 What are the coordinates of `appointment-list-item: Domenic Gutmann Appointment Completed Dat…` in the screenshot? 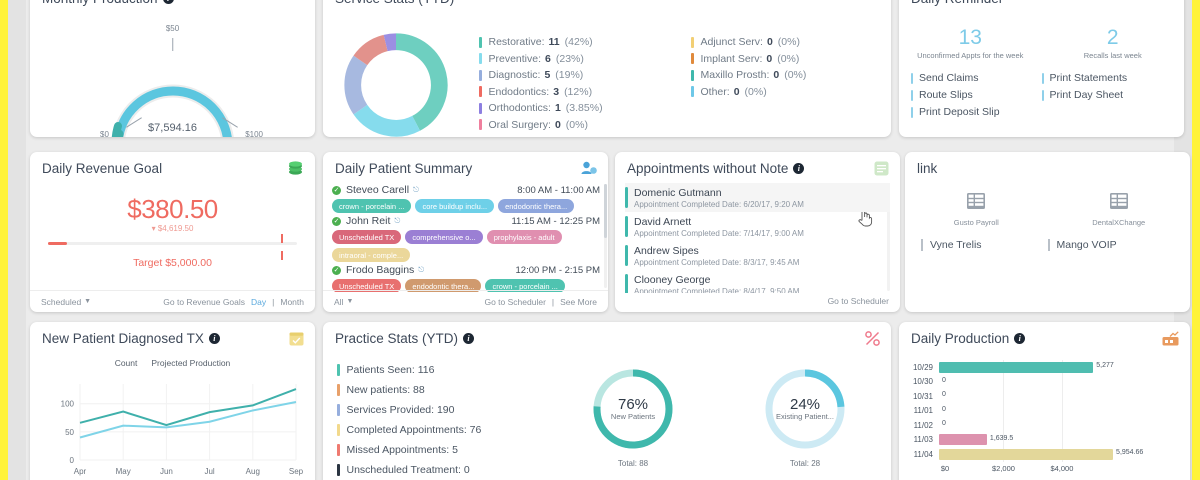 It's located at (757, 197).